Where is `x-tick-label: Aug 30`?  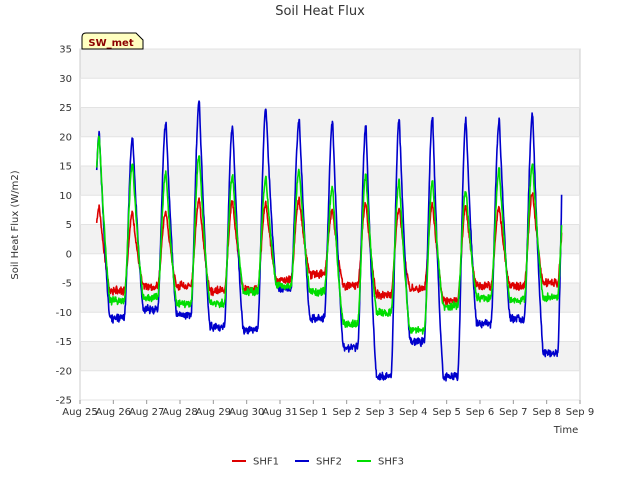 x-tick-label: Aug 30 is located at coordinates (246, 412).